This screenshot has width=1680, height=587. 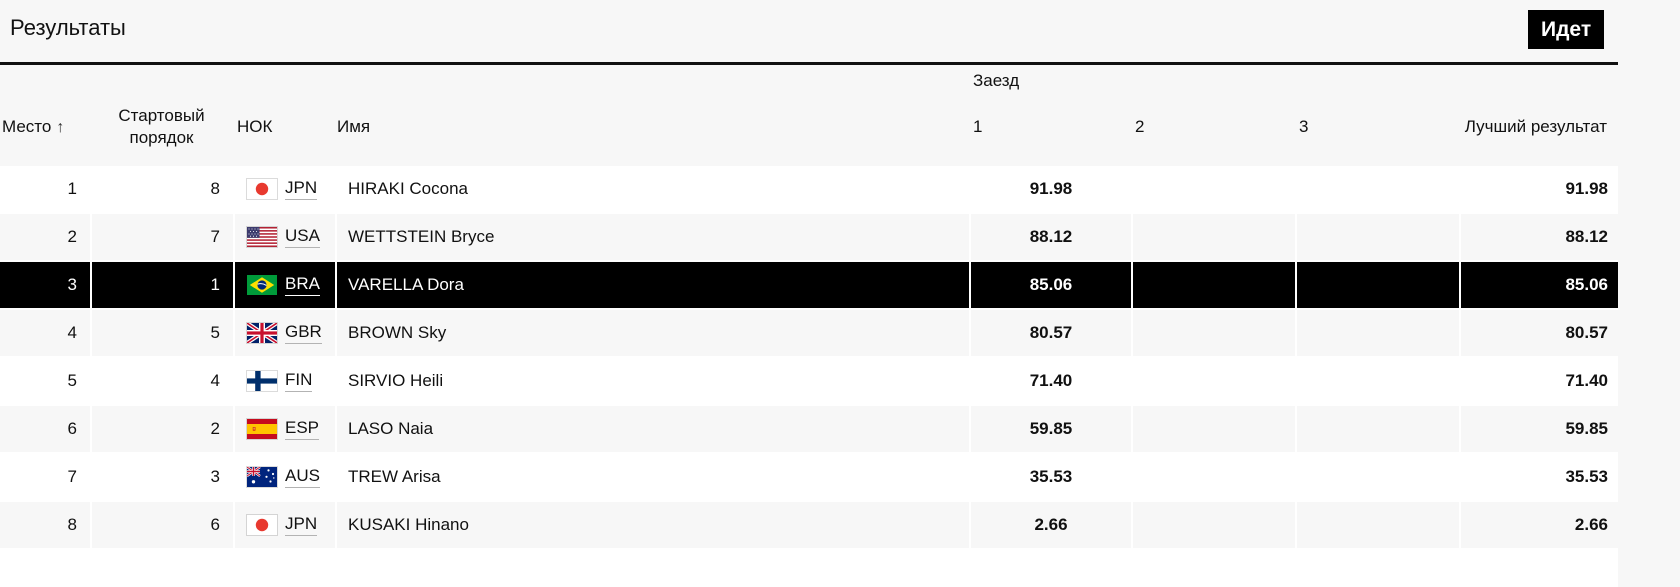 I want to click on cell-place: 6, so click(x=72, y=428).